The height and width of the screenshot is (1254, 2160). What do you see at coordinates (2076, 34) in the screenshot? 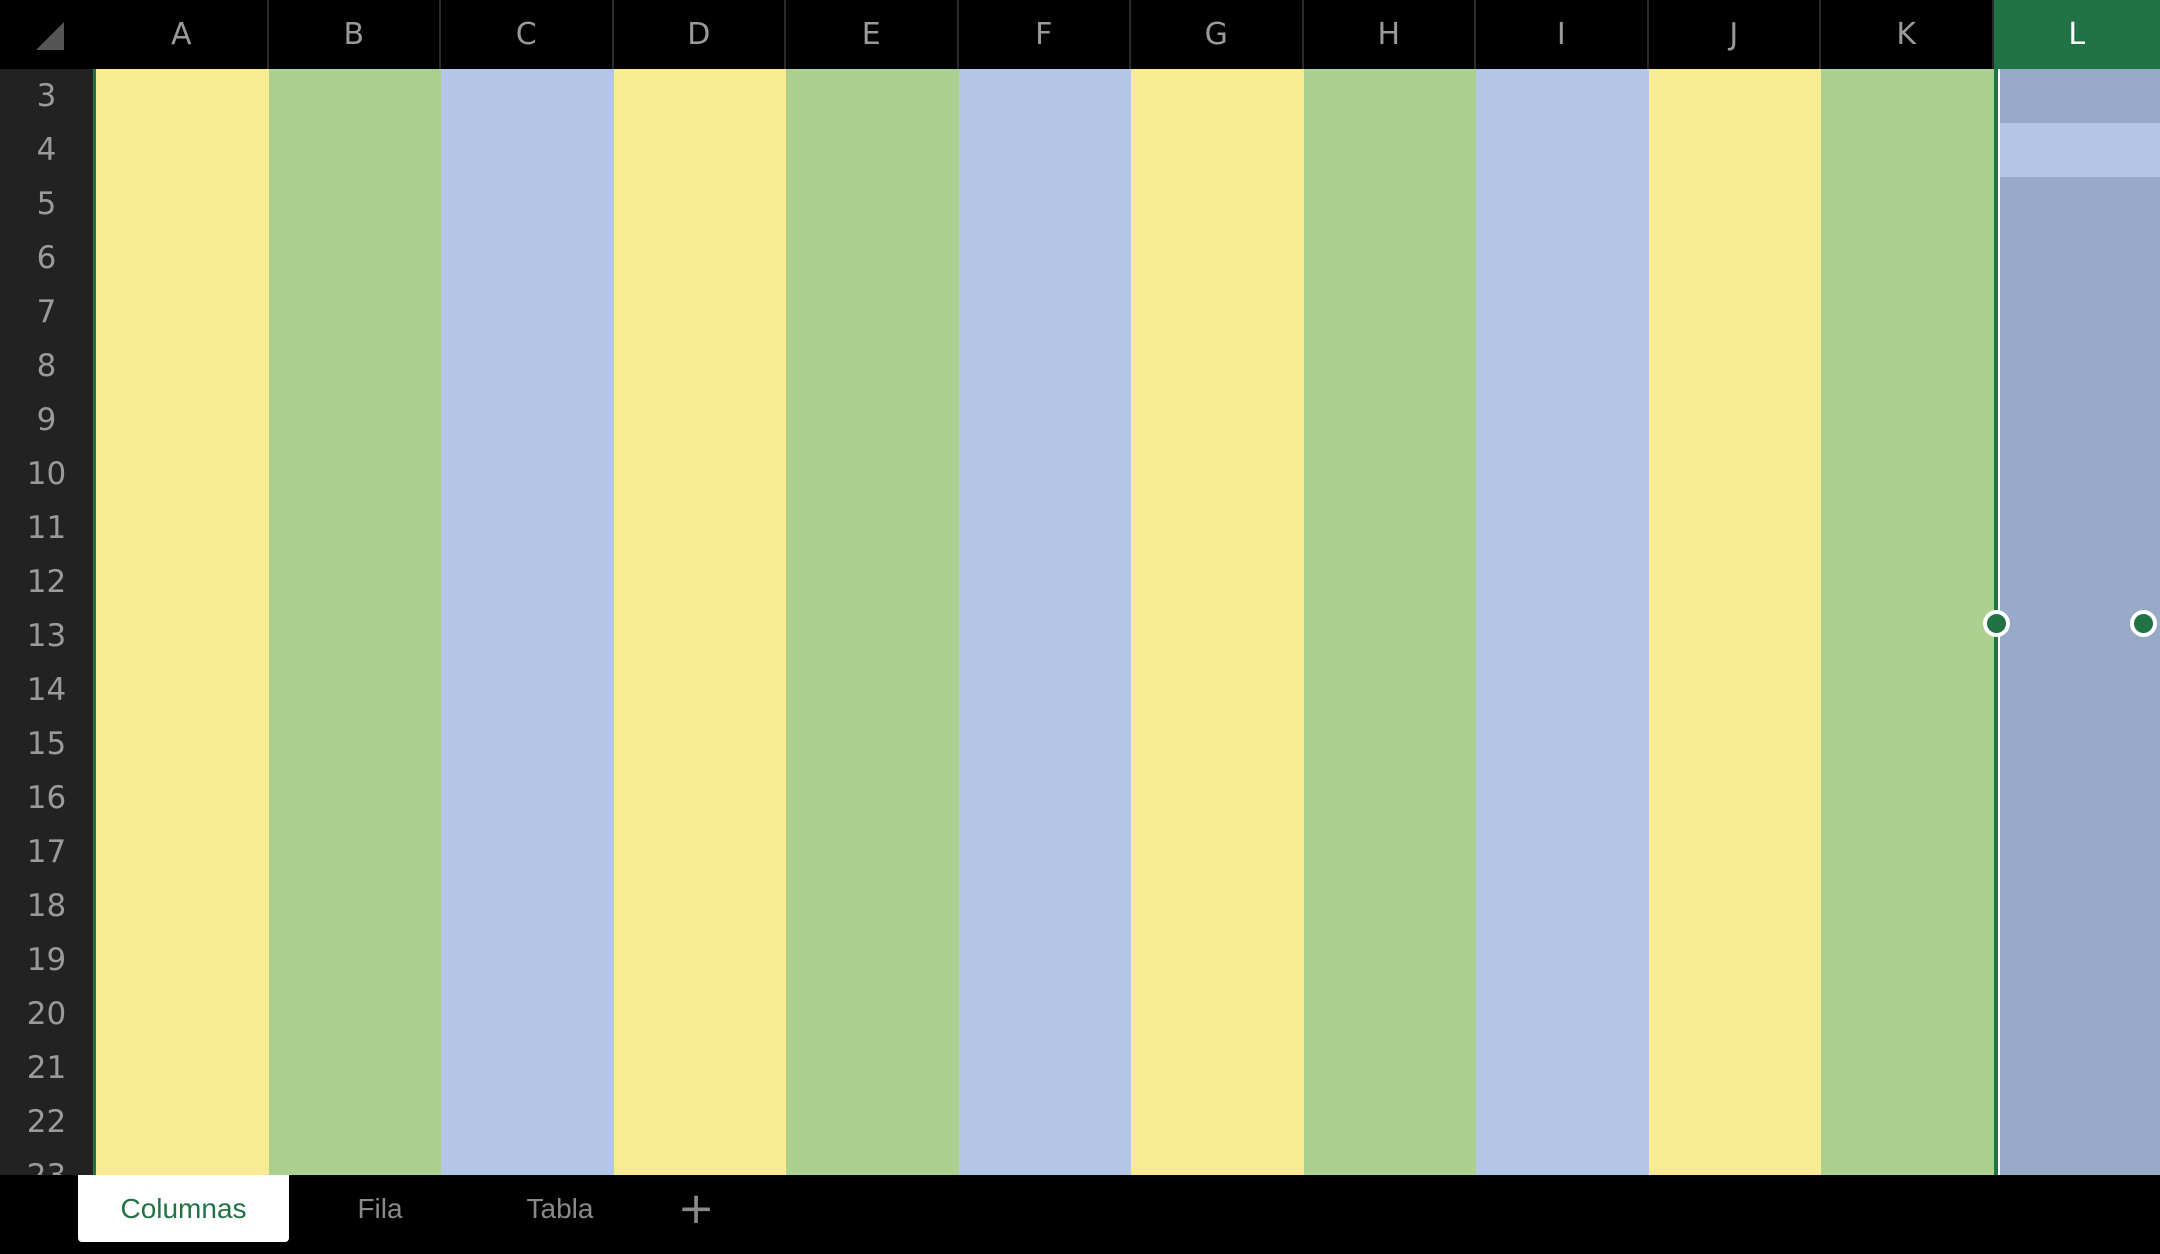
I see `column-header-l: L` at bounding box center [2076, 34].